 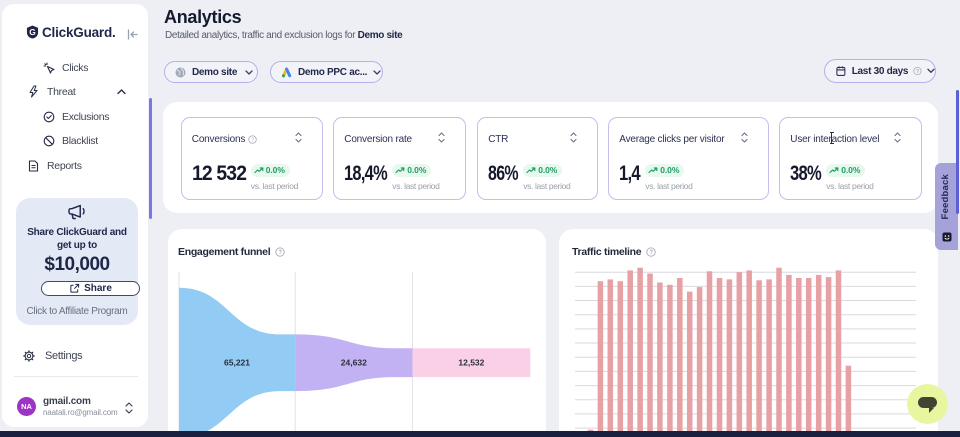 What do you see at coordinates (471, 363) in the screenshot?
I see `svg-text: 12,532` at bounding box center [471, 363].